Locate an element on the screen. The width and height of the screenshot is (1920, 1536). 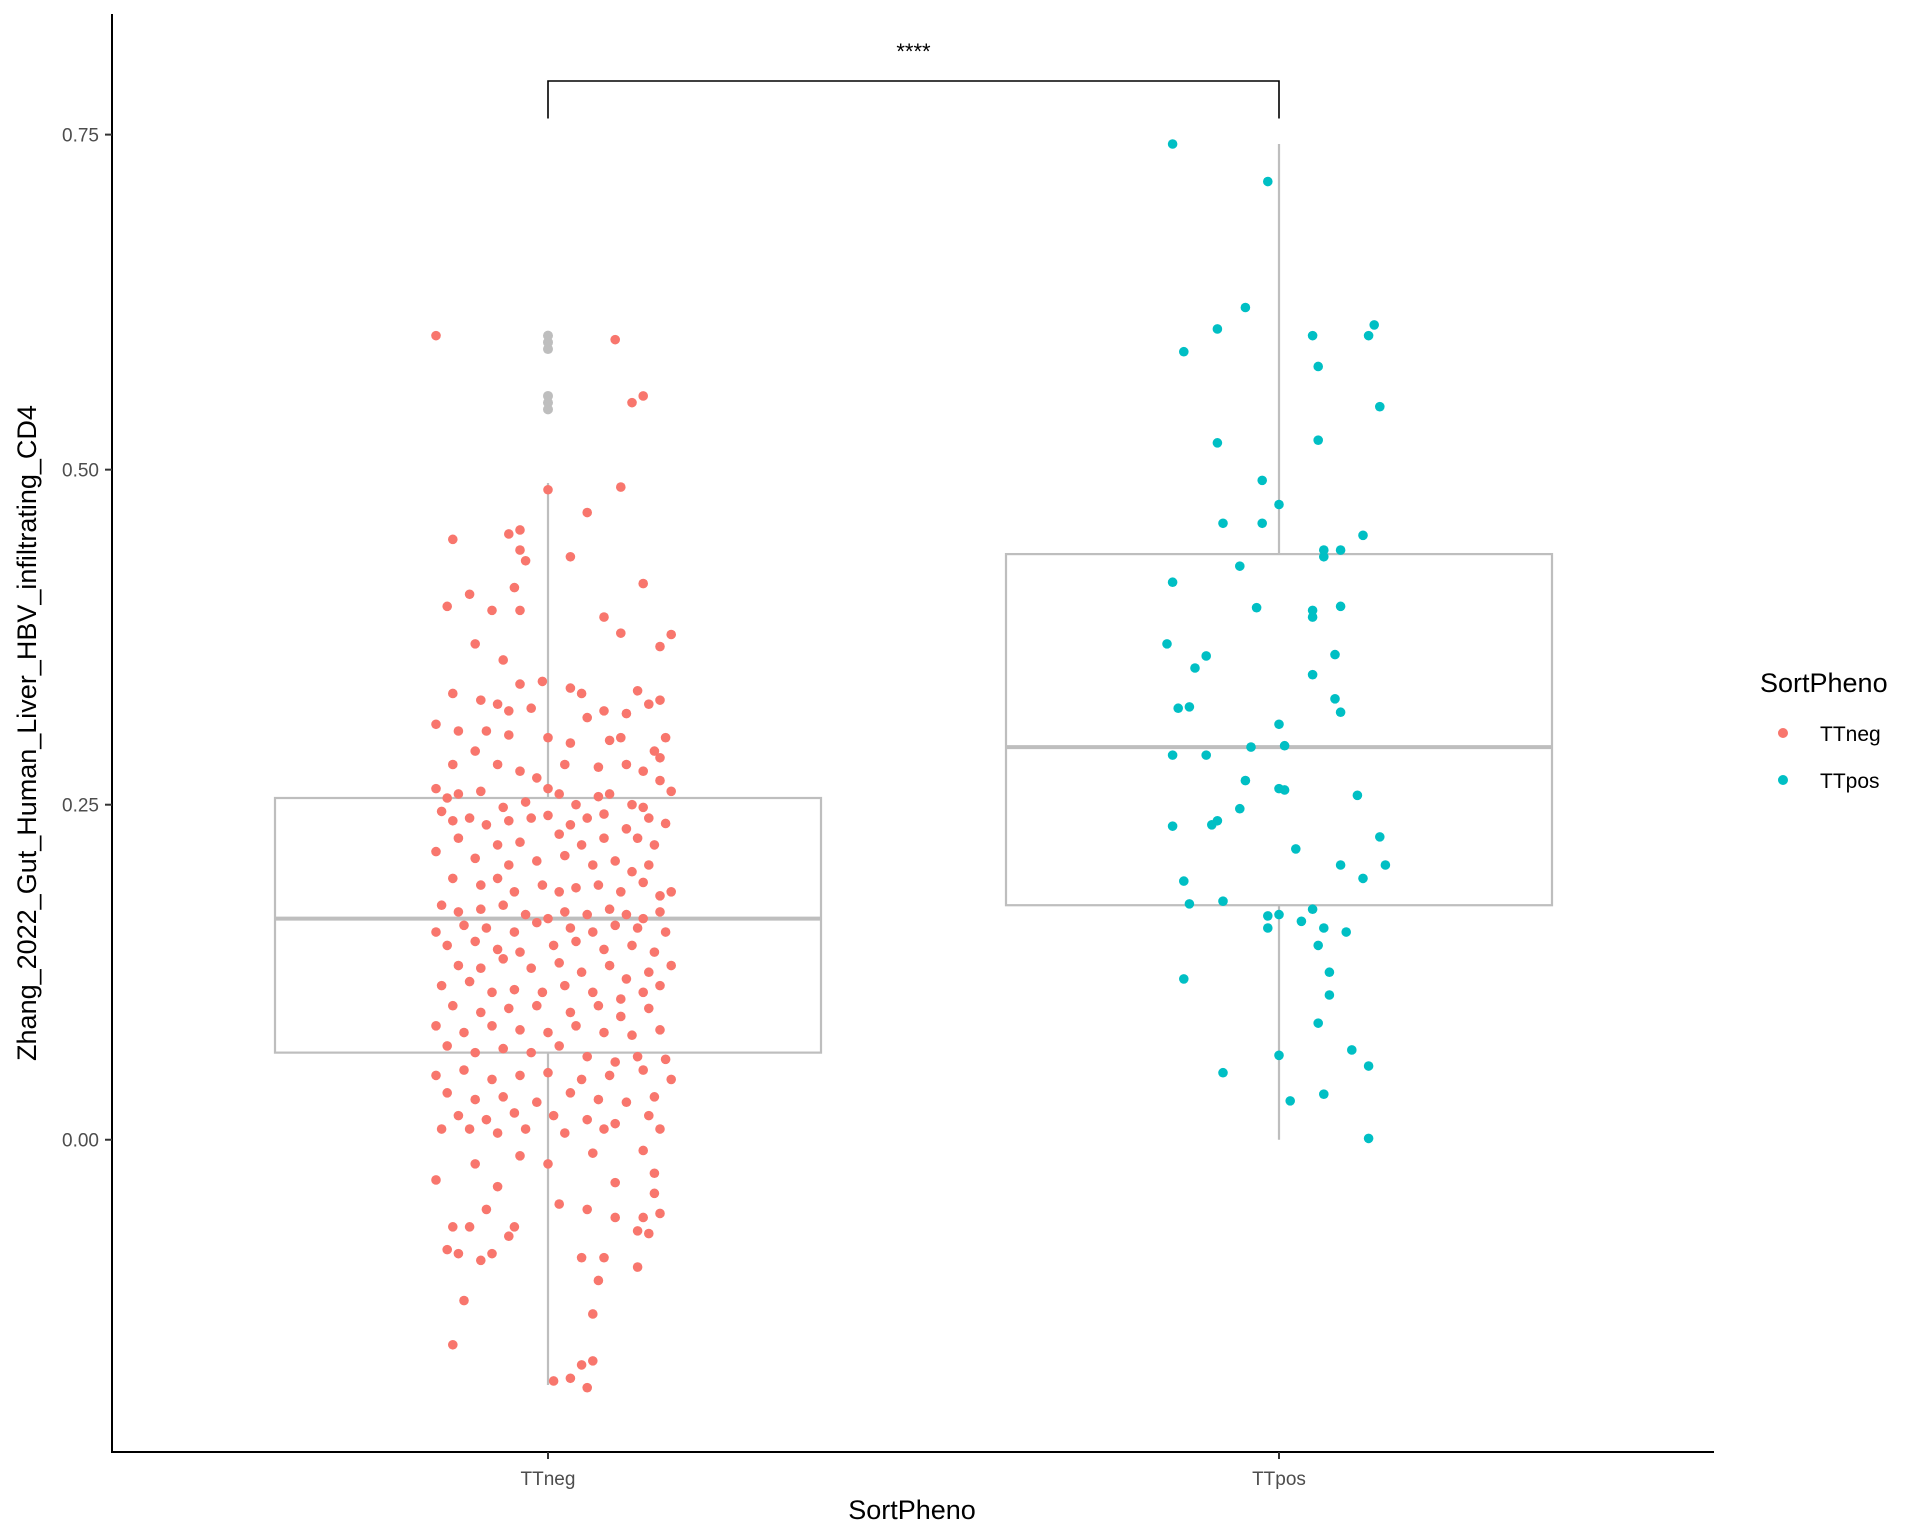
significance-label: **** is located at coordinates (913, 51).